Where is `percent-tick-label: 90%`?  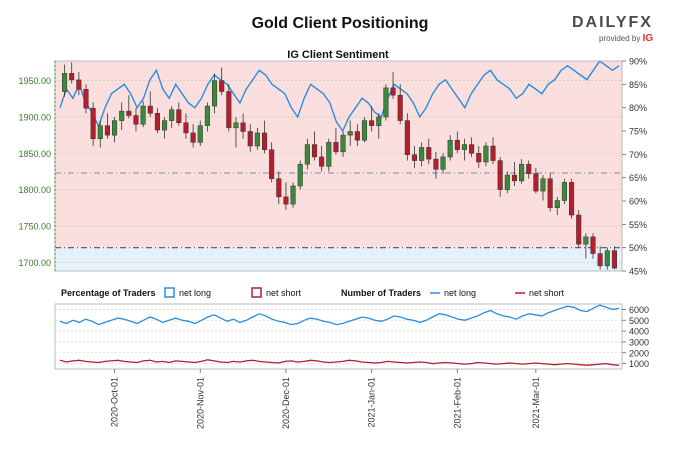
percent-tick-label: 90% is located at coordinates (638, 62).